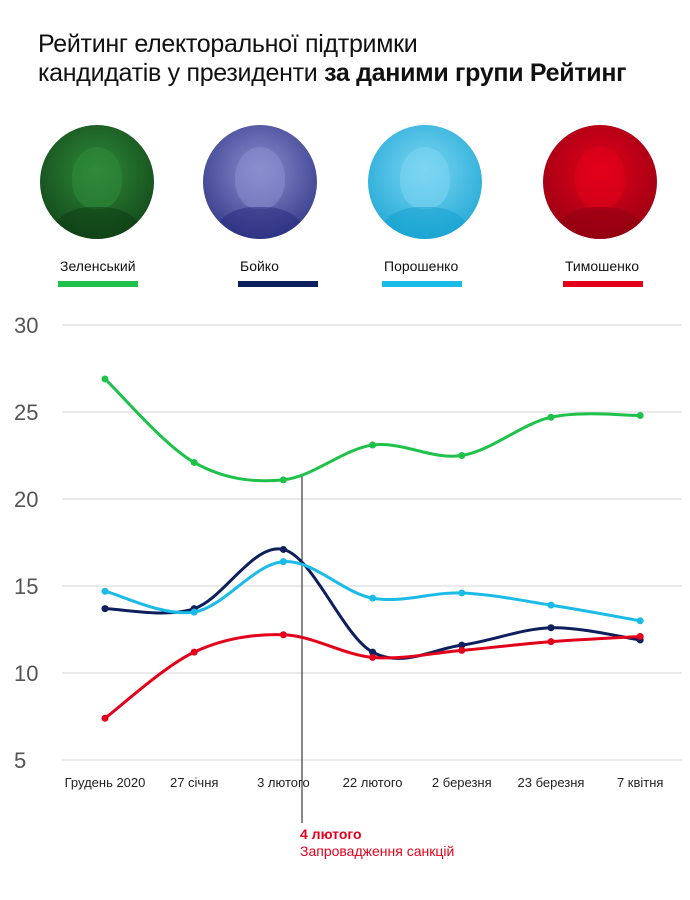 This screenshot has width=690, height=900. Describe the element at coordinates (331, 834) in the screenshot. I see `event-date: 4 лютого` at that location.